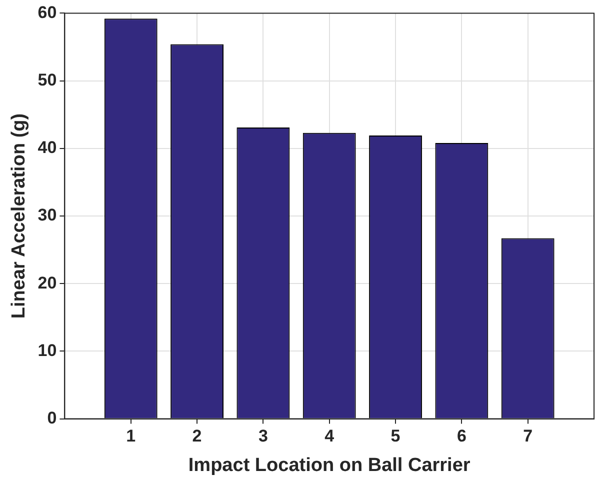 Image resolution: width=595 pixels, height=485 pixels. I want to click on y-tick-label: 60, so click(47, 12).